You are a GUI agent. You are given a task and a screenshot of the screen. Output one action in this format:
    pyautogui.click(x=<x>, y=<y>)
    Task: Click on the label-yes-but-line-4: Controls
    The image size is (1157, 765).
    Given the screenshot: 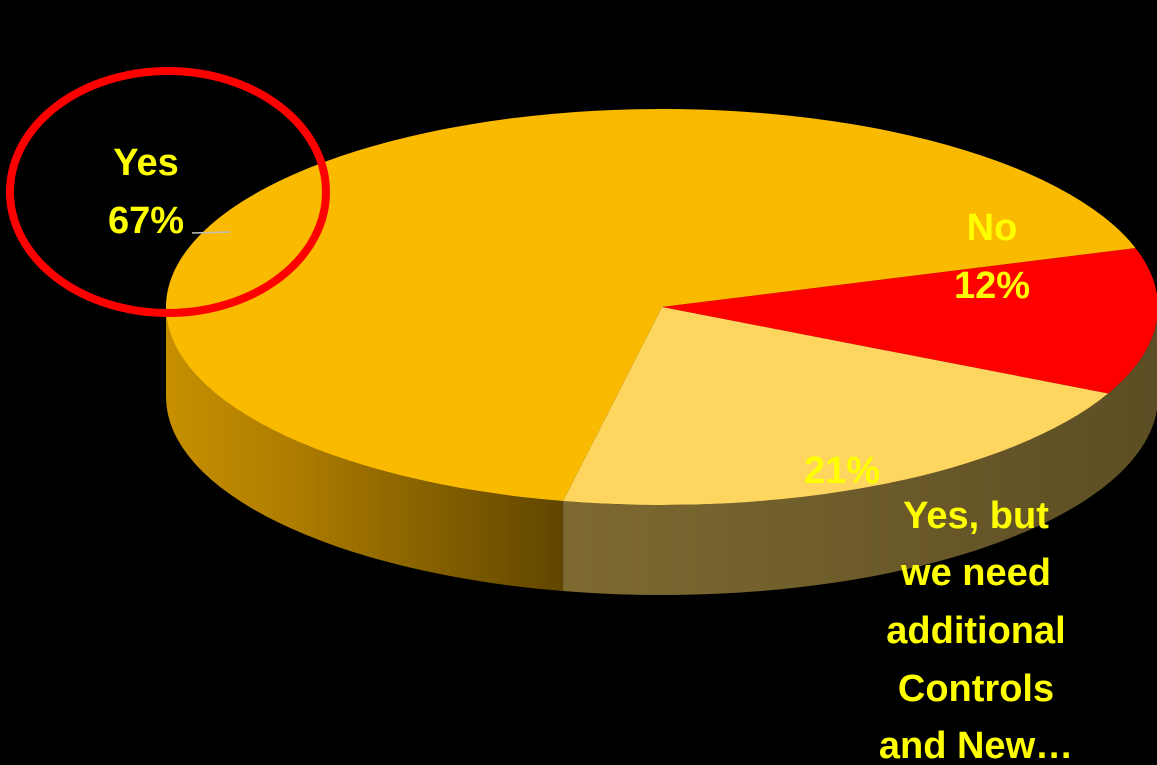 What is the action you would take?
    pyautogui.click(x=976, y=689)
    